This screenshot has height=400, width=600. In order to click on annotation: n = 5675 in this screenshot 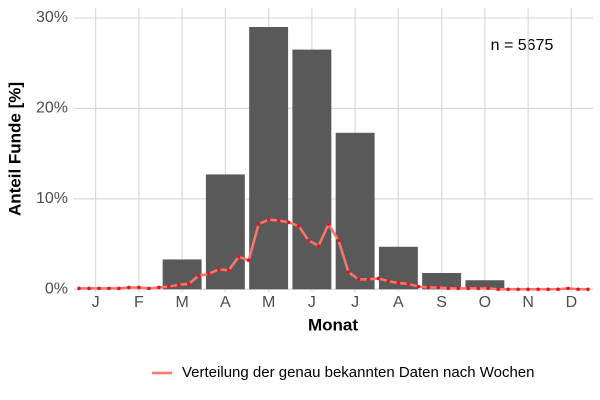, I will do `click(522, 45)`.